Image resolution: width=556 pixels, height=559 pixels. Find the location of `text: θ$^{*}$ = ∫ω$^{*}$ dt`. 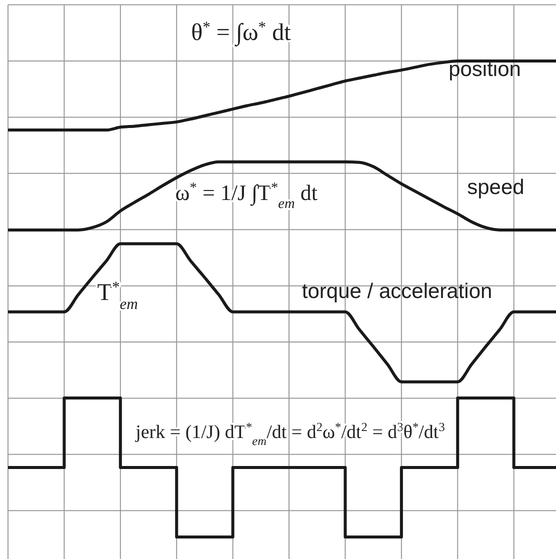

text: θ$^{*}$ = ∫ω$^{*}$ dt is located at coordinates (241, 32).